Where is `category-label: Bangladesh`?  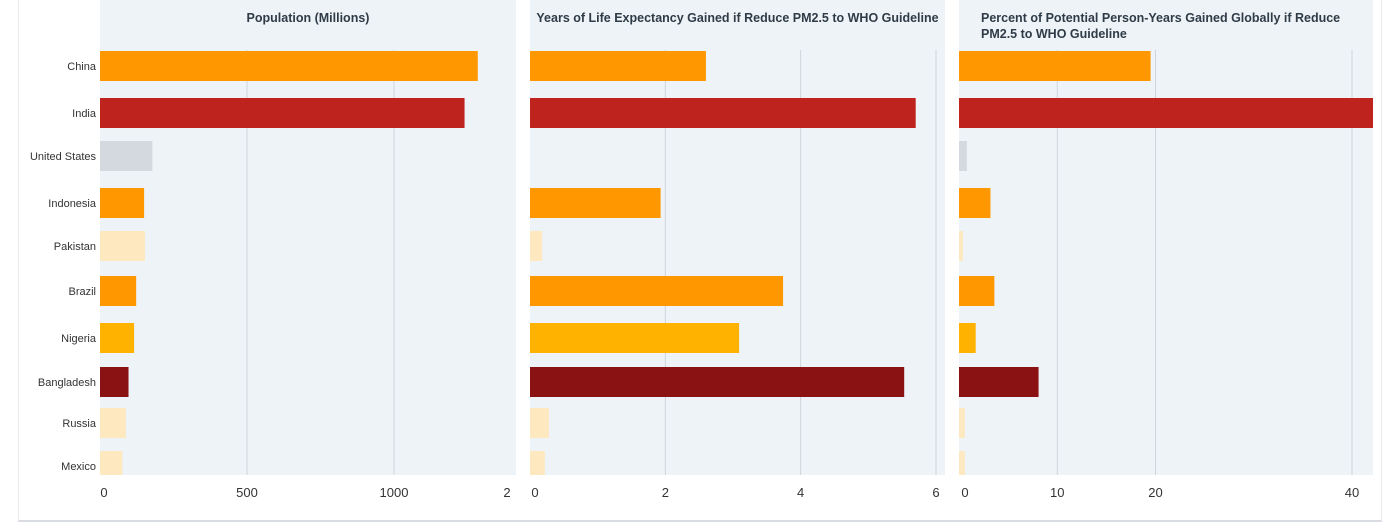
category-label: Bangladesh is located at coordinates (67, 383).